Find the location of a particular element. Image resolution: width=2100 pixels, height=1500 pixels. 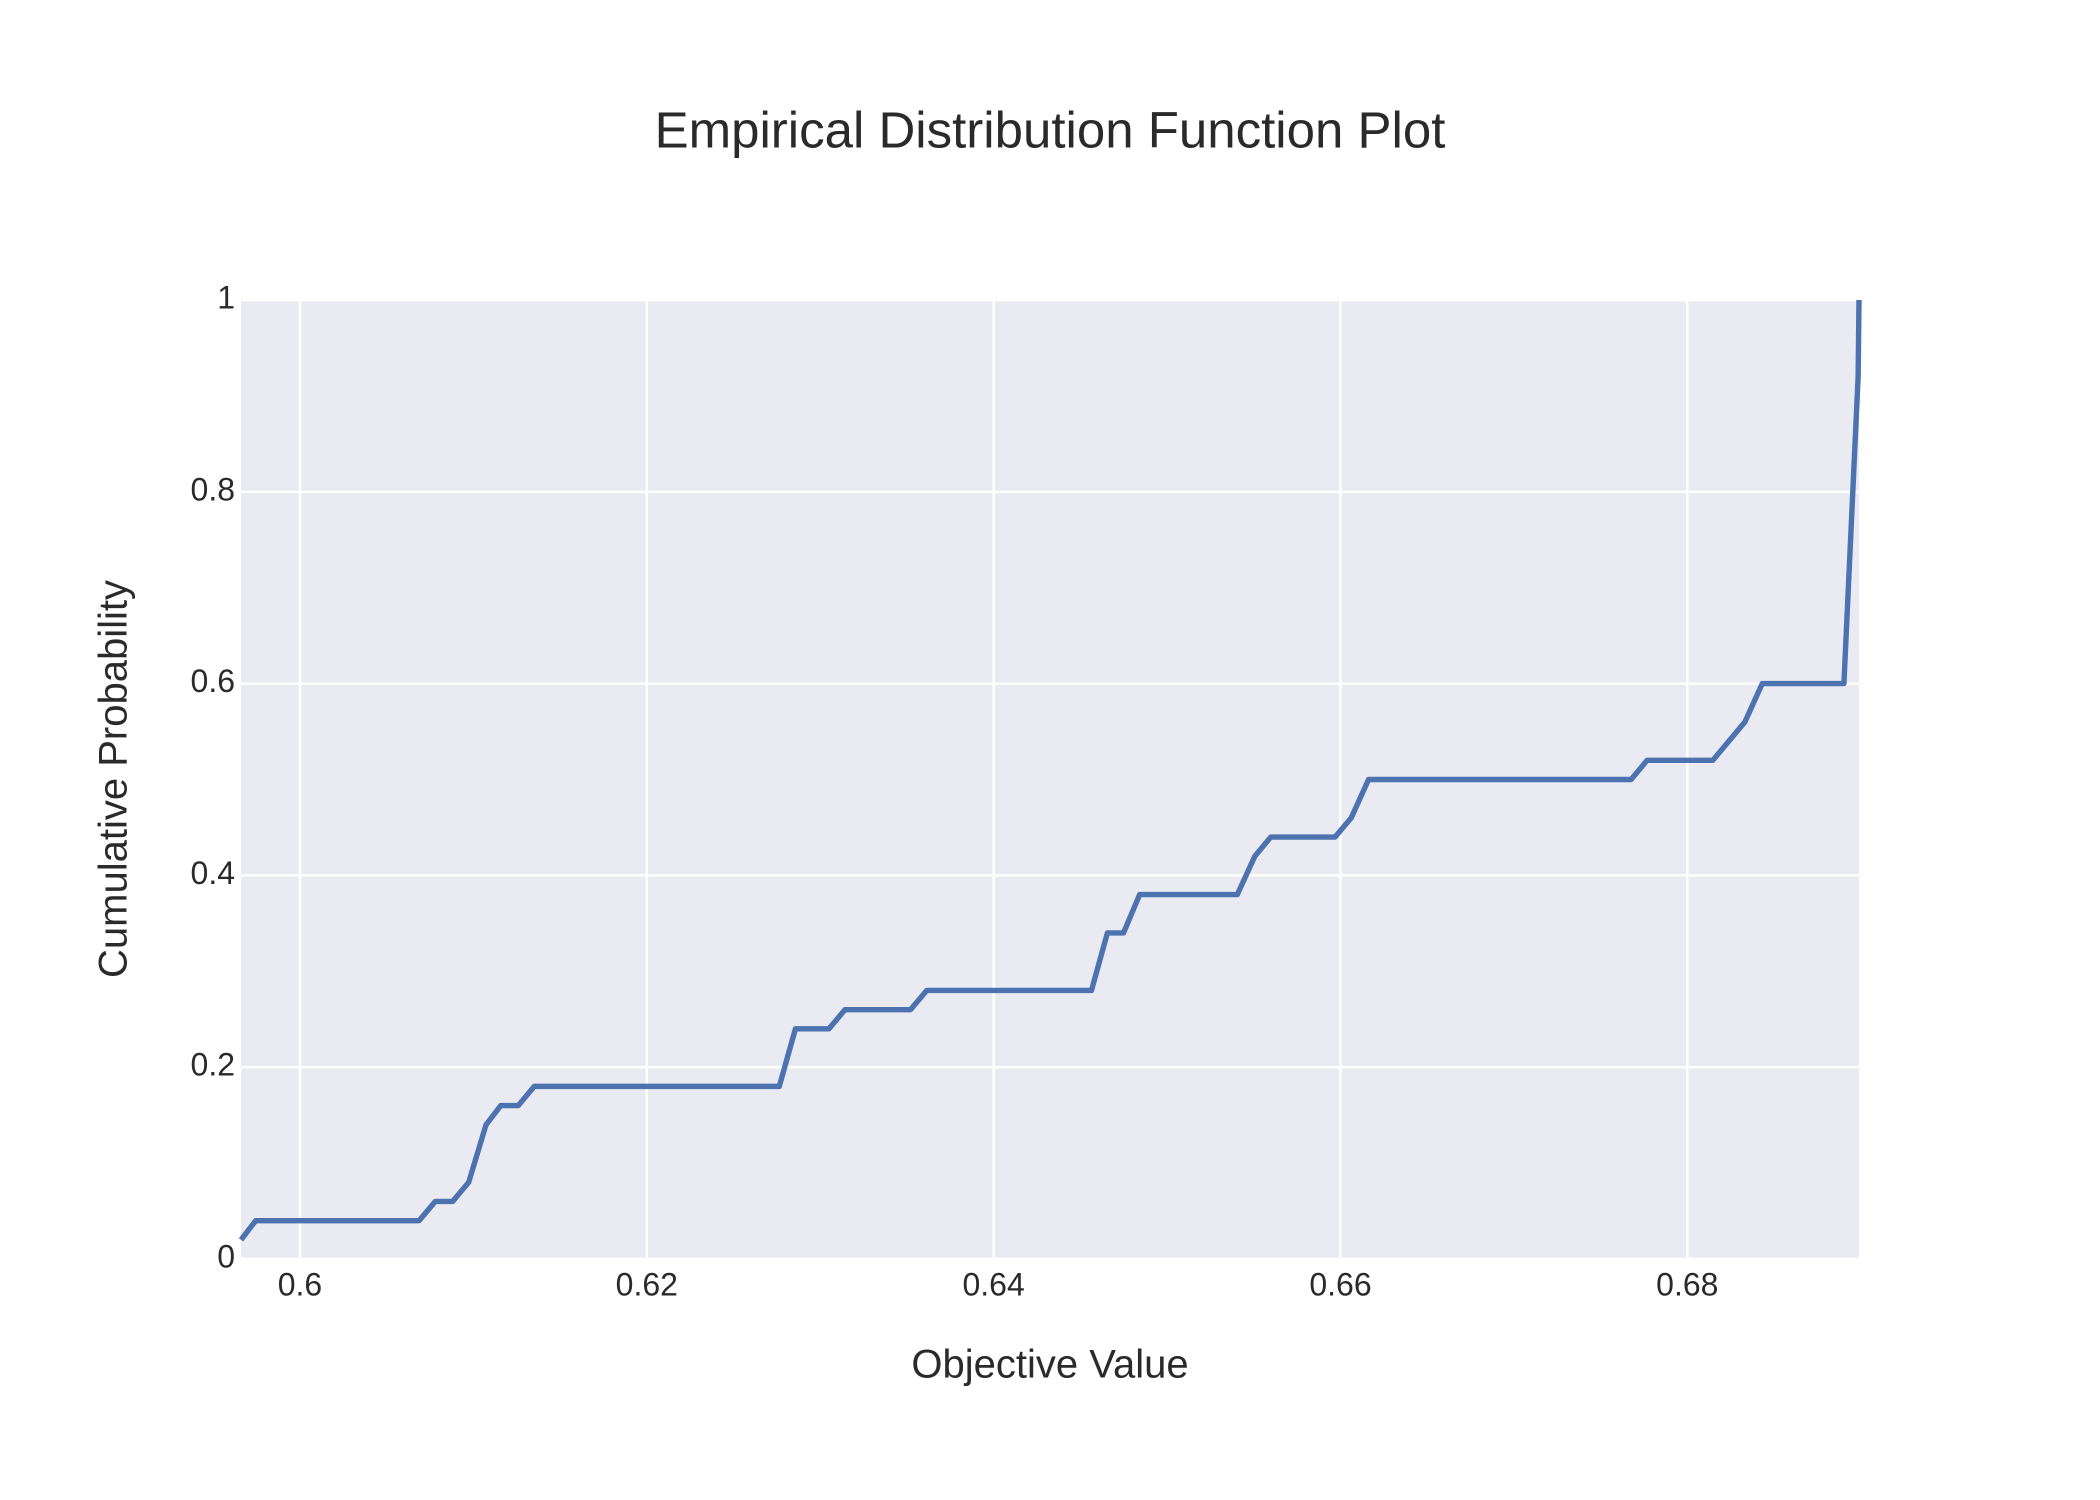

y-axis-title: Cumulative Probability is located at coordinates (114, 779).